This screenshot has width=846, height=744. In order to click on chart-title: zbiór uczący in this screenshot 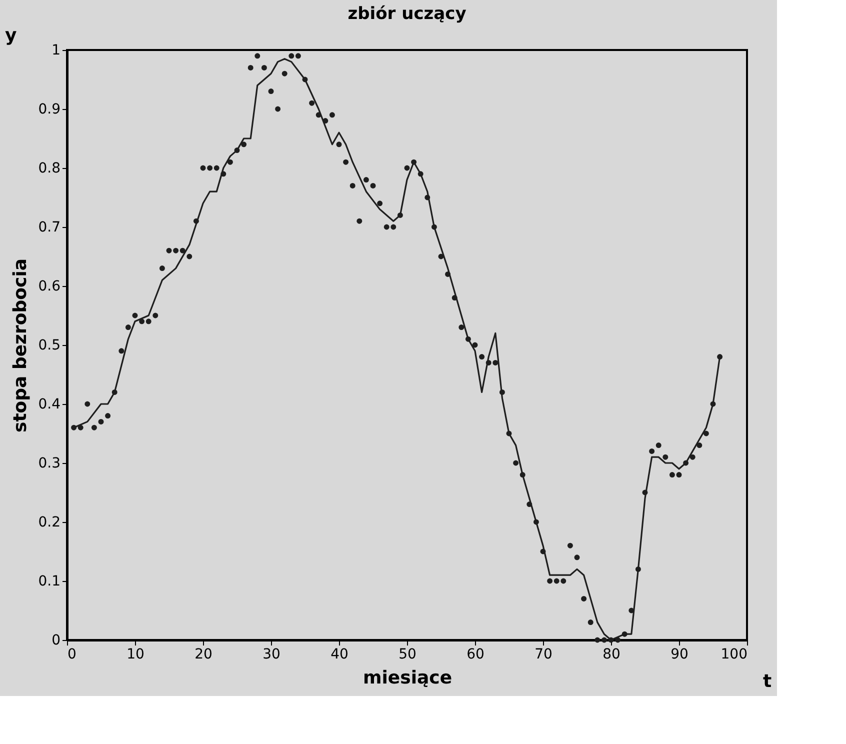, I will do `click(407, 14)`.